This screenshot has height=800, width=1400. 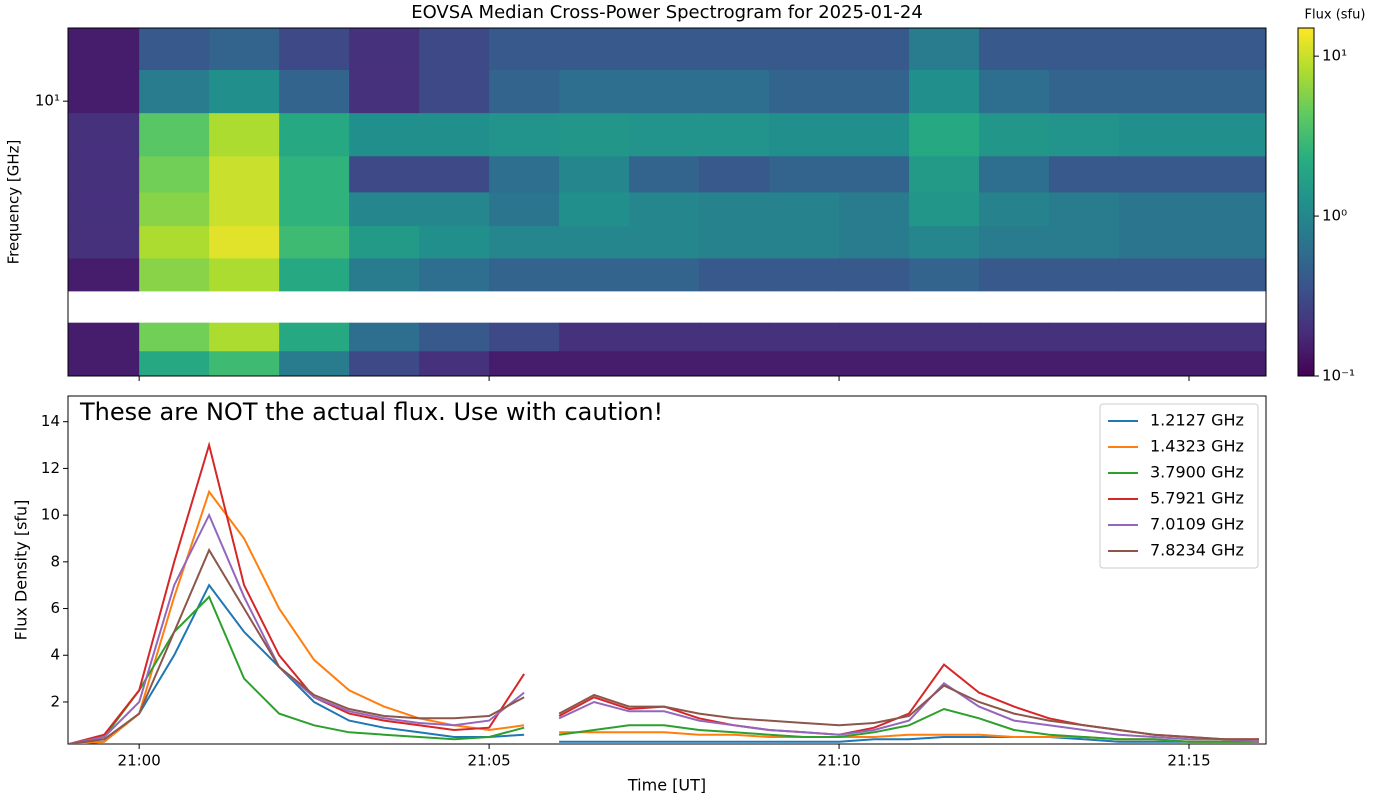 What do you see at coordinates (1338, 376) in the screenshot?
I see `colorbar-tick-label: 10⁻¹` at bounding box center [1338, 376].